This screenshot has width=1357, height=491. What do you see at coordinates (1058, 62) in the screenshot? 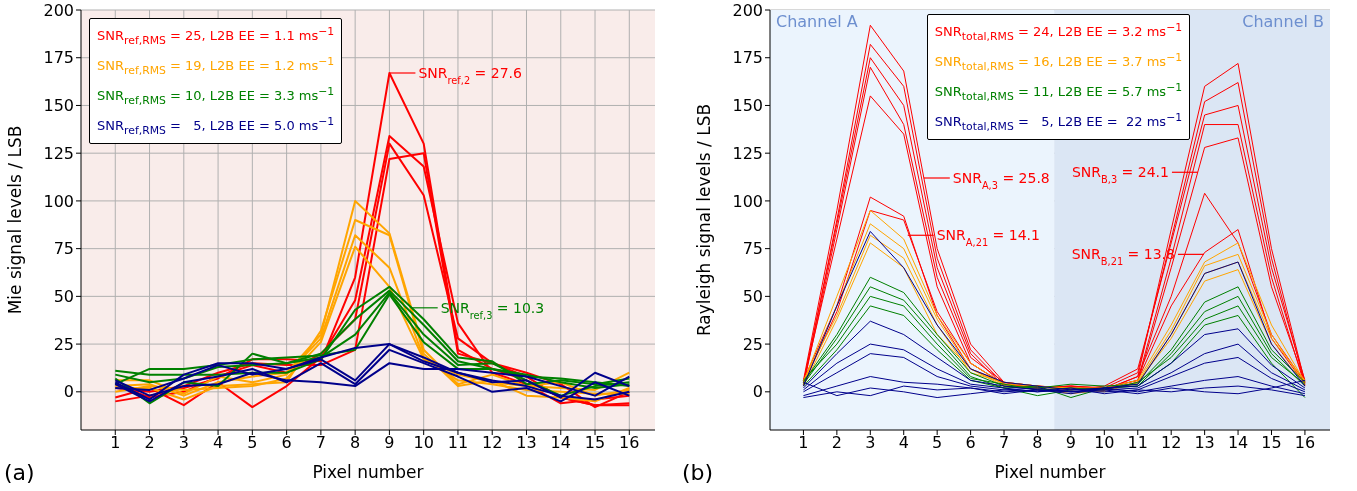
I see `text: SNR$_{total,RMS}$ = 16, L2B EE = 3.7 ms$^{−1}$` at bounding box center [1058, 62].